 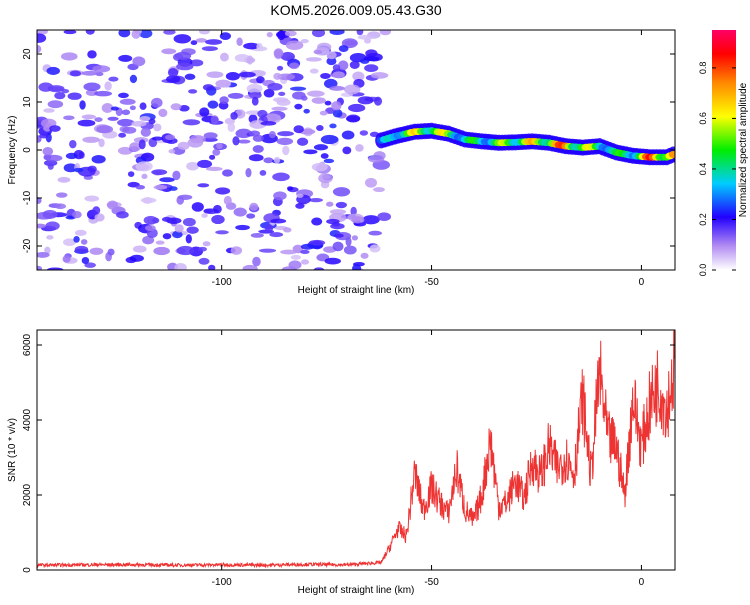 I want to click on figure-title: KOM5.2026.009.05.43.G30, so click(x=355, y=10).